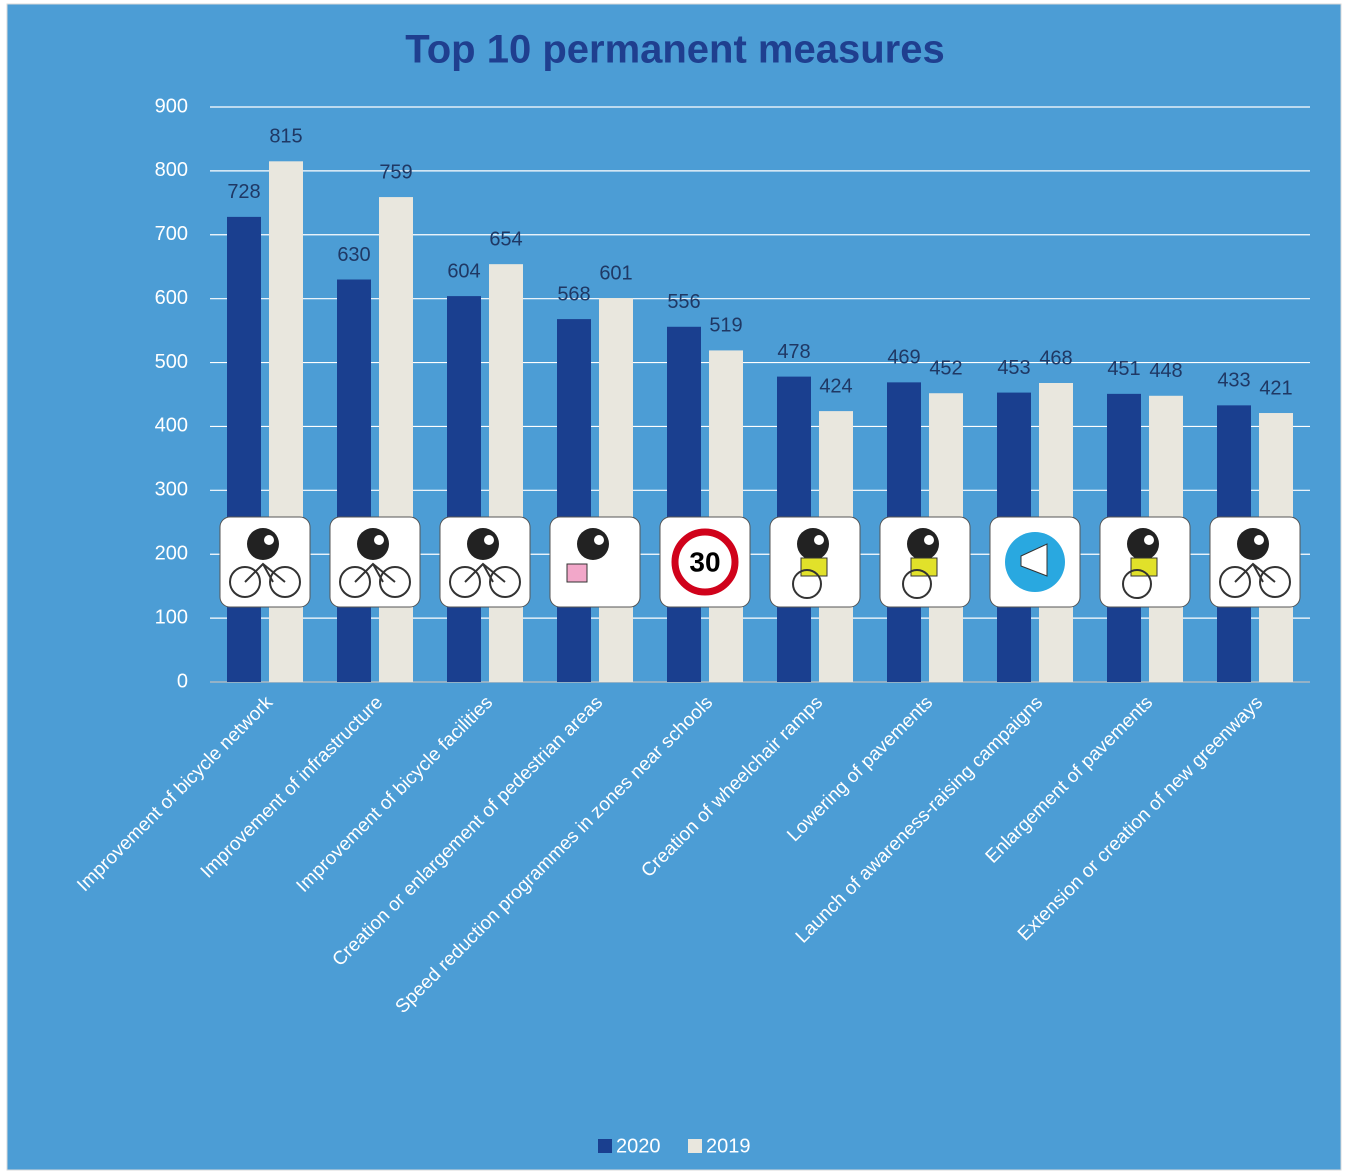 Image resolution: width=1348 pixels, height=1173 pixels. What do you see at coordinates (171, 234) in the screenshot?
I see `y-tick-label: 700` at bounding box center [171, 234].